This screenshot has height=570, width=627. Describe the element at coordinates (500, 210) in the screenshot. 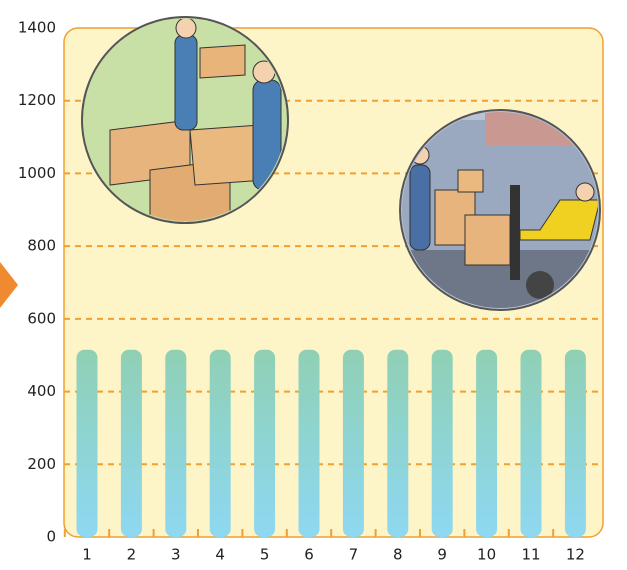

I see `illustration-forklift` at that location.